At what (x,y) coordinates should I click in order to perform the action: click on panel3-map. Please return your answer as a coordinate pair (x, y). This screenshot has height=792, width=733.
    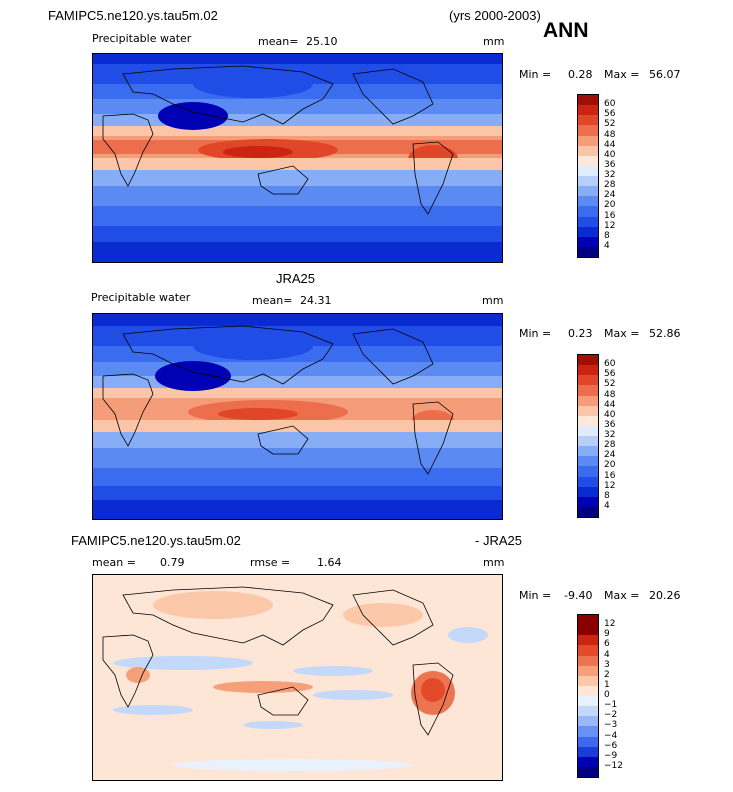
    Looking at the image, I should click on (297, 677).